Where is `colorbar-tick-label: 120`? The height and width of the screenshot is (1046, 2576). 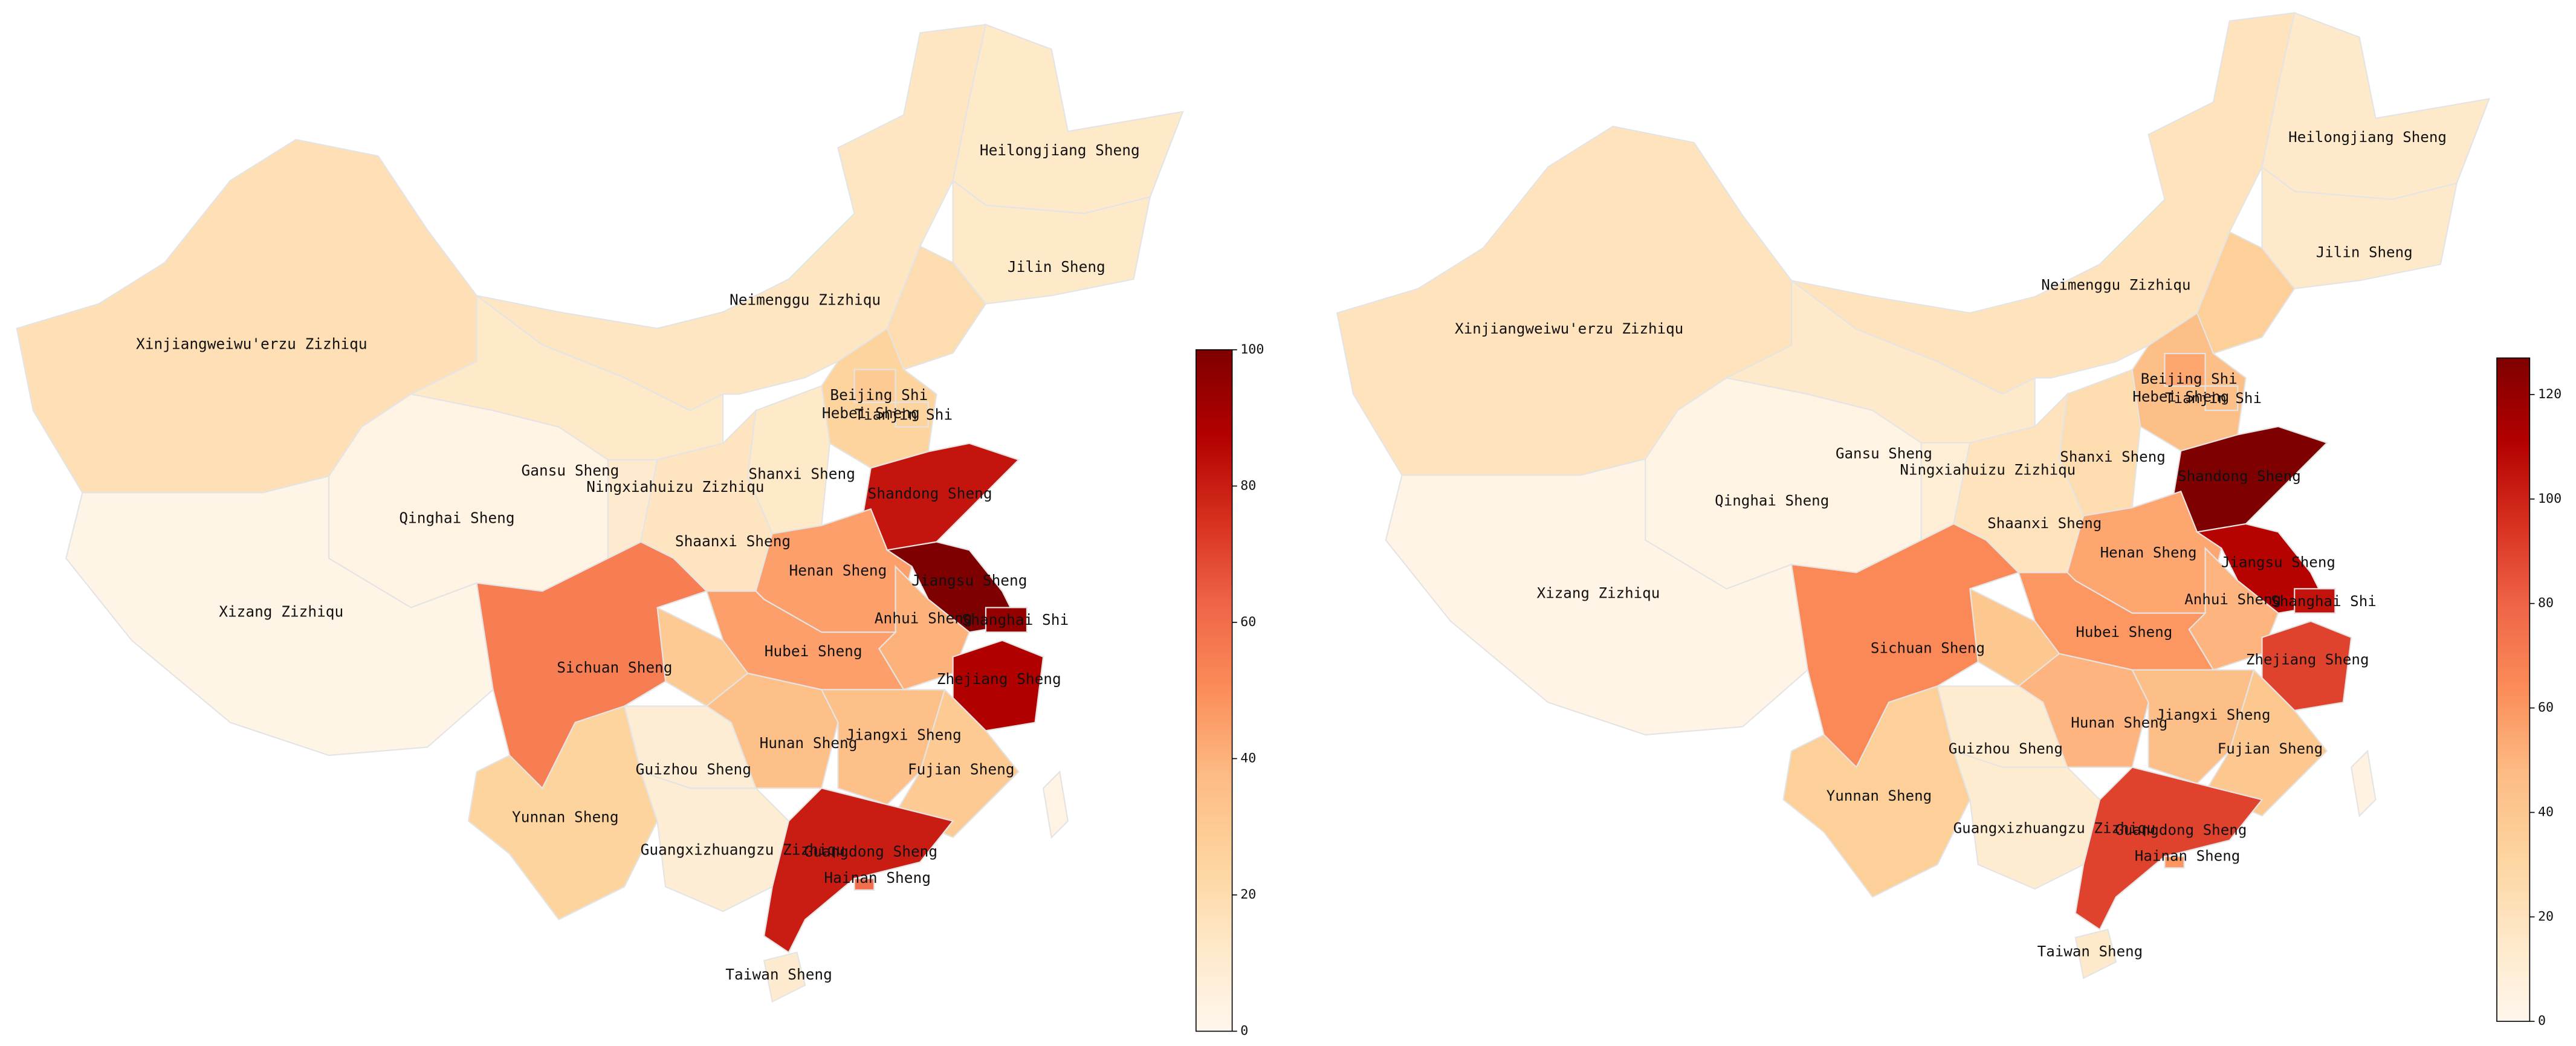
colorbar-tick-label: 120 is located at coordinates (2549, 394).